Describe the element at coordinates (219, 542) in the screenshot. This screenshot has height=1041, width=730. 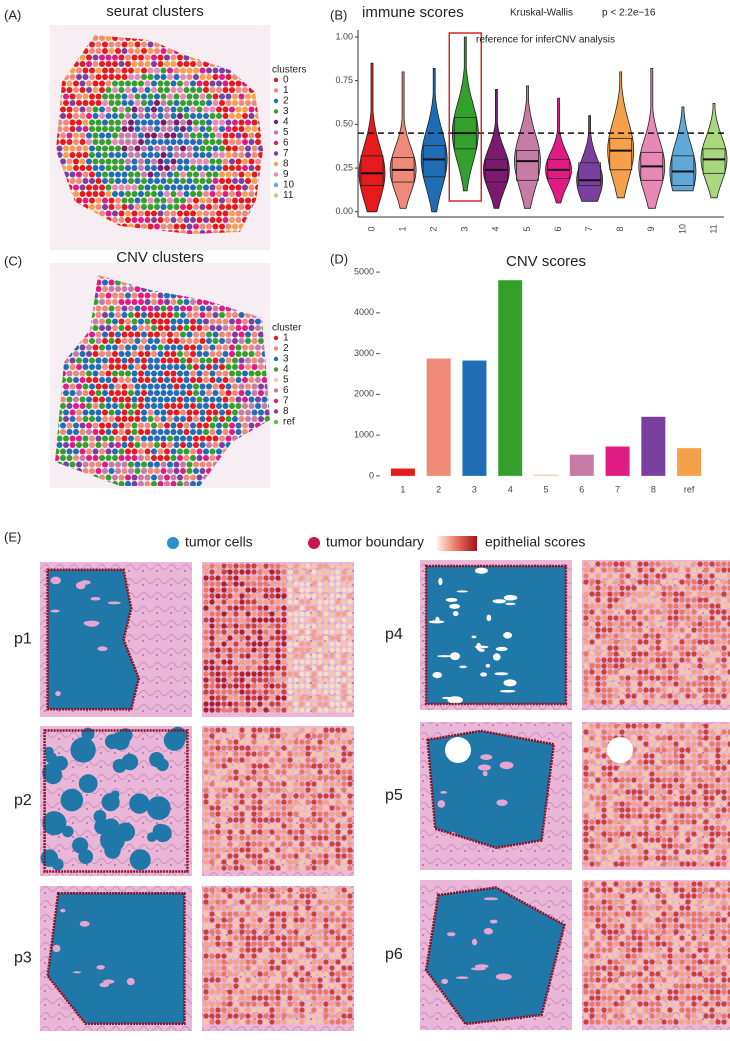
I see `legend-label: tumor cells` at that location.